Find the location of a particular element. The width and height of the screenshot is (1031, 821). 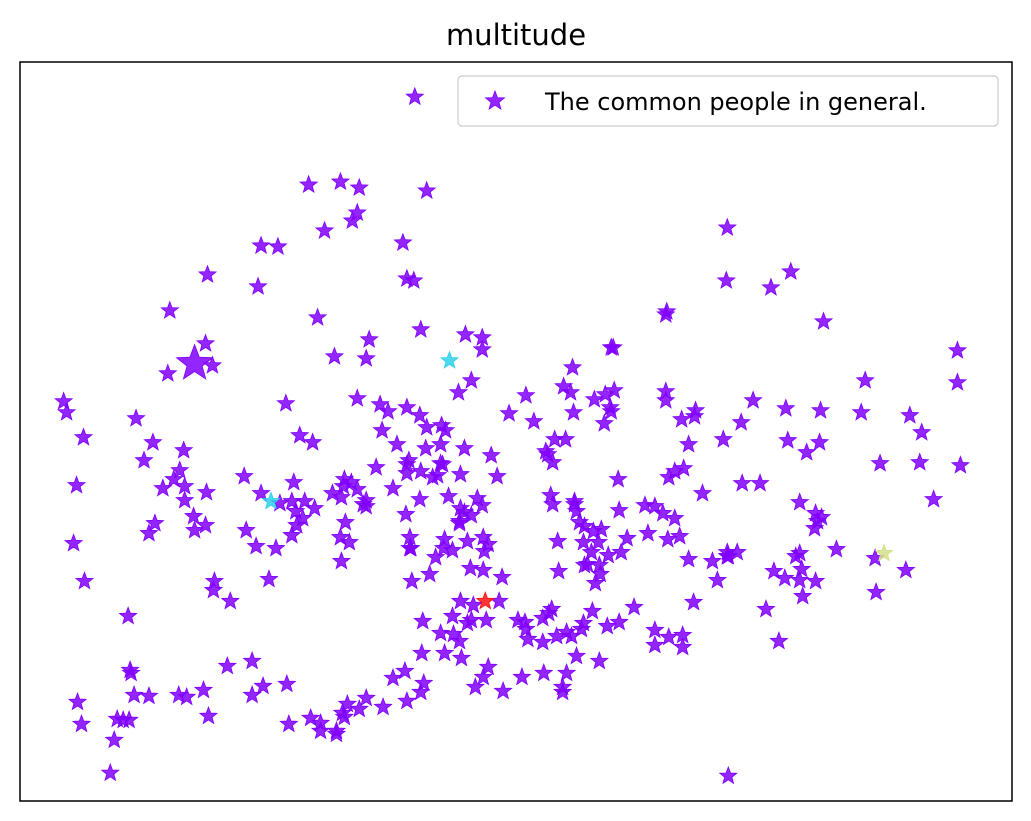

legend-marker-holder is located at coordinates (495, 100).